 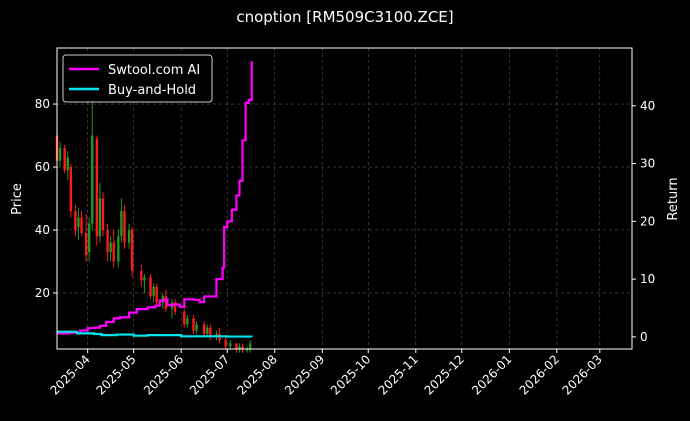 I want to click on legend-box, so click(x=137, y=78).